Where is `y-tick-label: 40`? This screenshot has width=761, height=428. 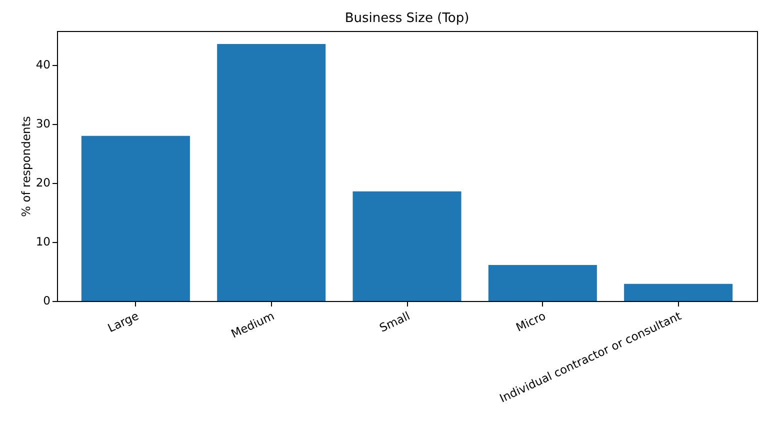 y-tick-label: 40 is located at coordinates (43, 65).